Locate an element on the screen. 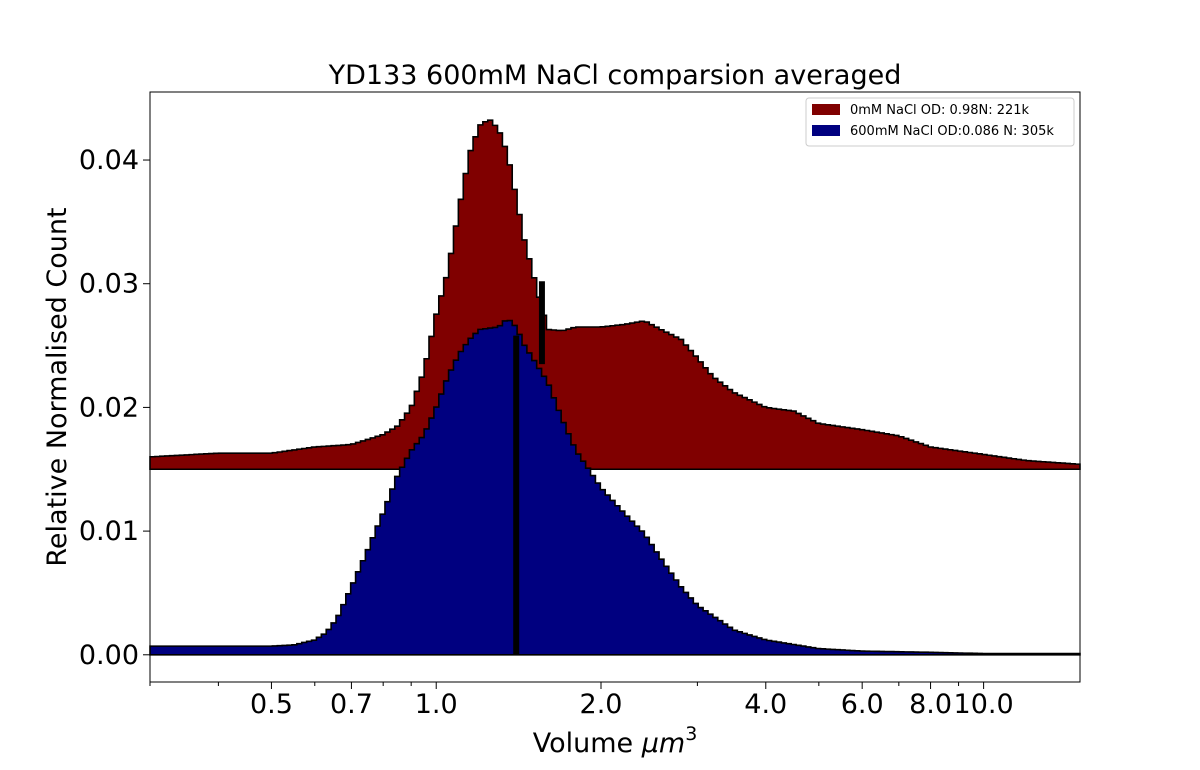  legend-label-600mm: 600mM NaCl OD:0.086 N: 305k is located at coordinates (952, 131).